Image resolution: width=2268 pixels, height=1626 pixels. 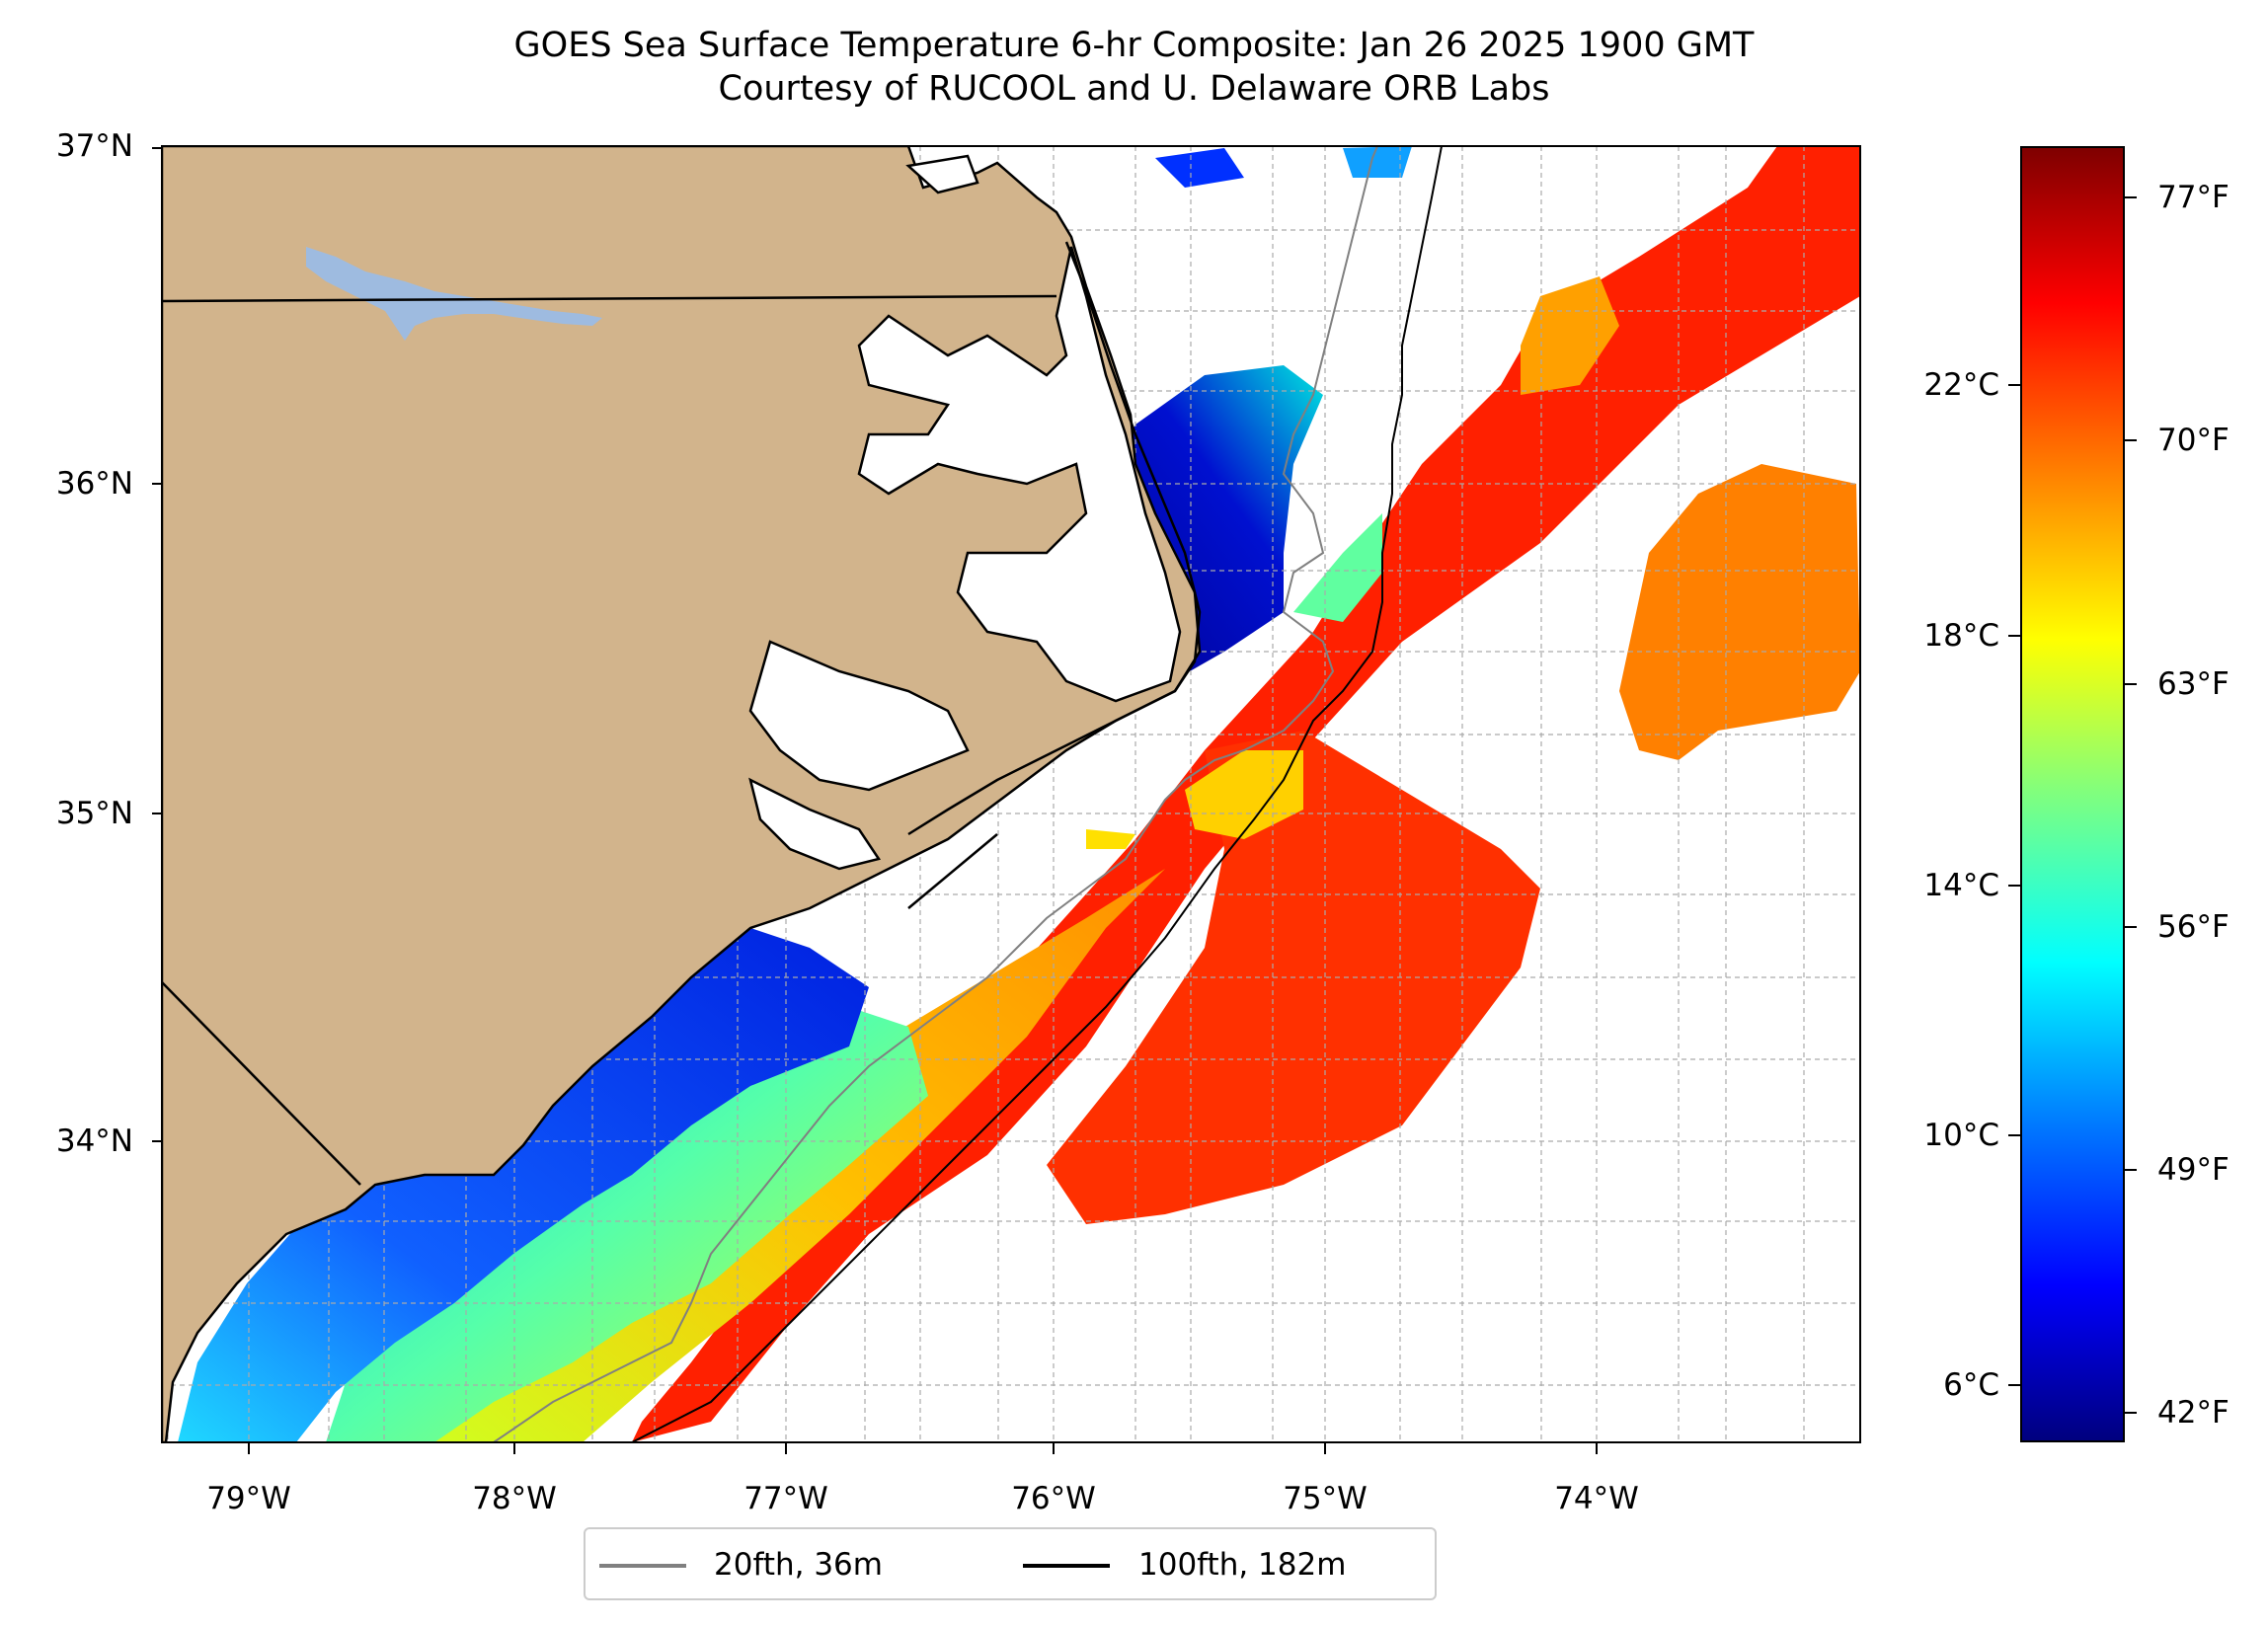 What do you see at coordinates (514, 1498) in the screenshot?
I see `lon-label-78: 78°W` at bounding box center [514, 1498].